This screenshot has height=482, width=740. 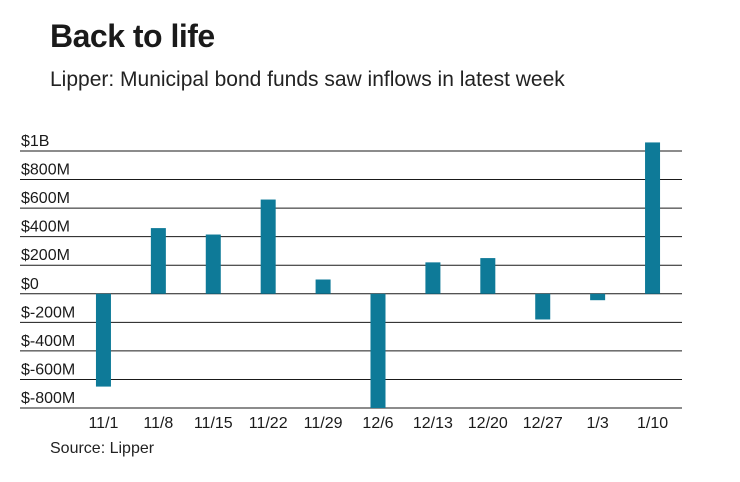 What do you see at coordinates (132, 36) in the screenshot?
I see `chart-title: Back to life` at bounding box center [132, 36].